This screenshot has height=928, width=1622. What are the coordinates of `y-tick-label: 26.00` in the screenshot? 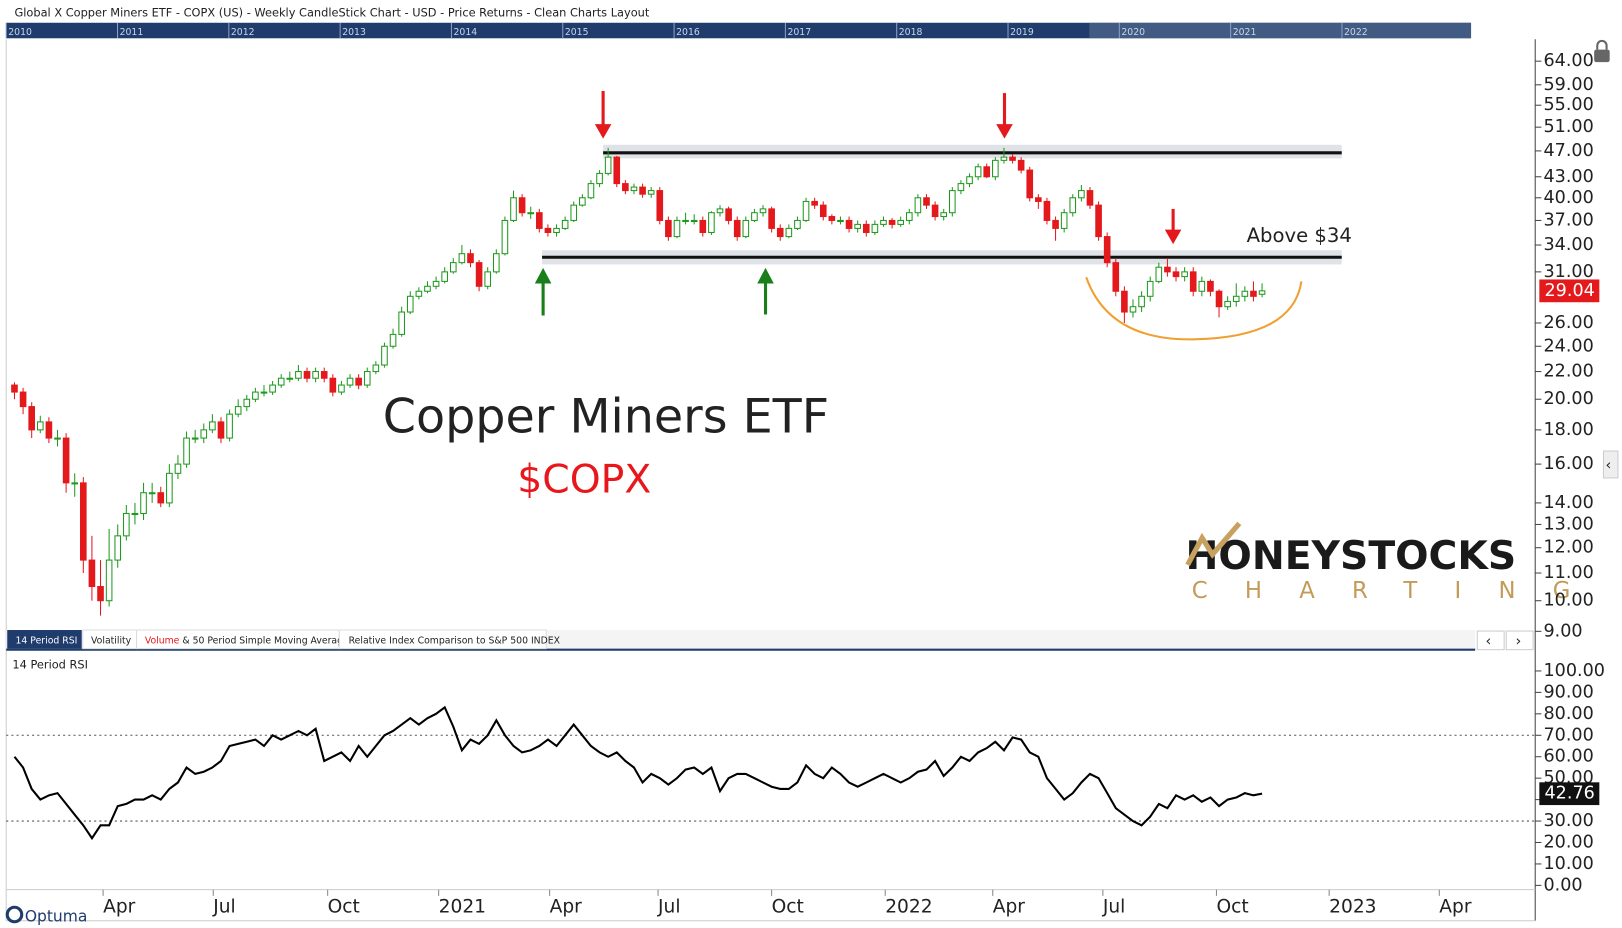 It's located at (1568, 323).